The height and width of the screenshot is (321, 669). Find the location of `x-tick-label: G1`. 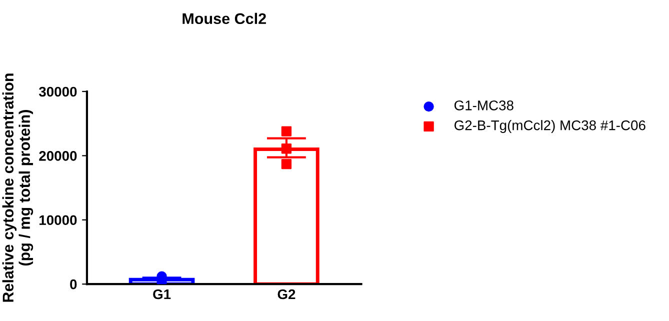

x-tick-label: G1 is located at coordinates (162, 294).